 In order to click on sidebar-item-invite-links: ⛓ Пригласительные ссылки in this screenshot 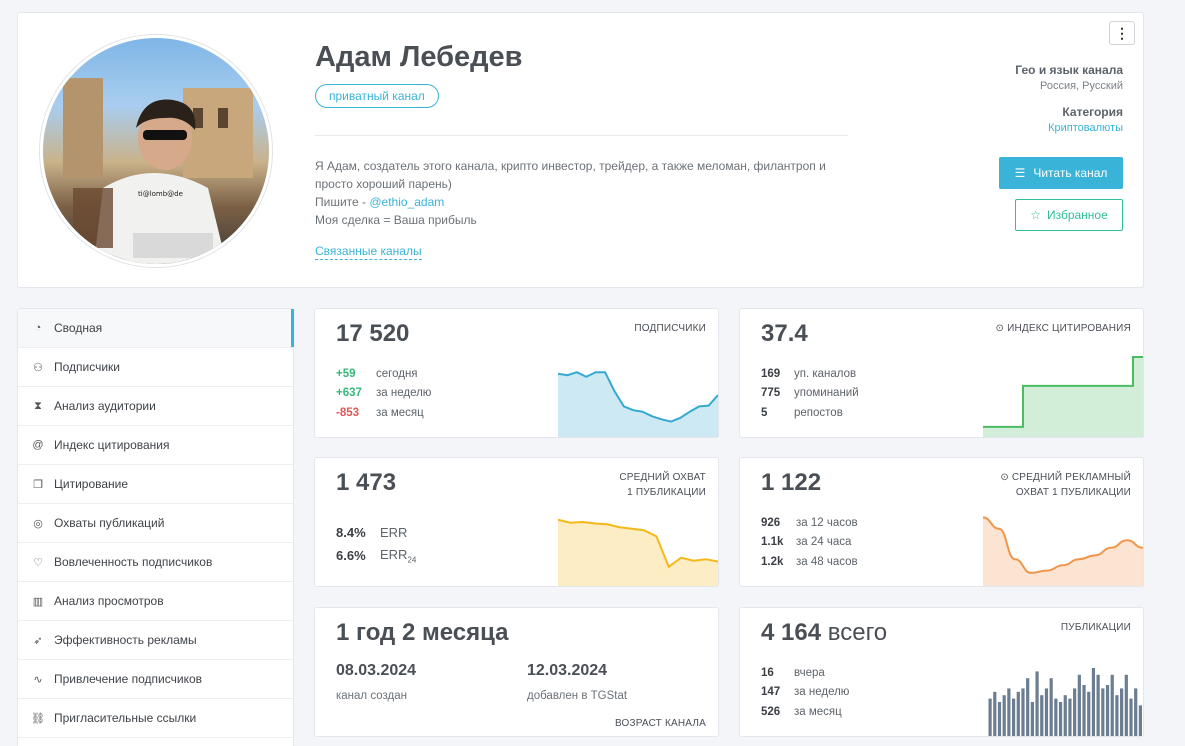, I will do `click(155, 718)`.